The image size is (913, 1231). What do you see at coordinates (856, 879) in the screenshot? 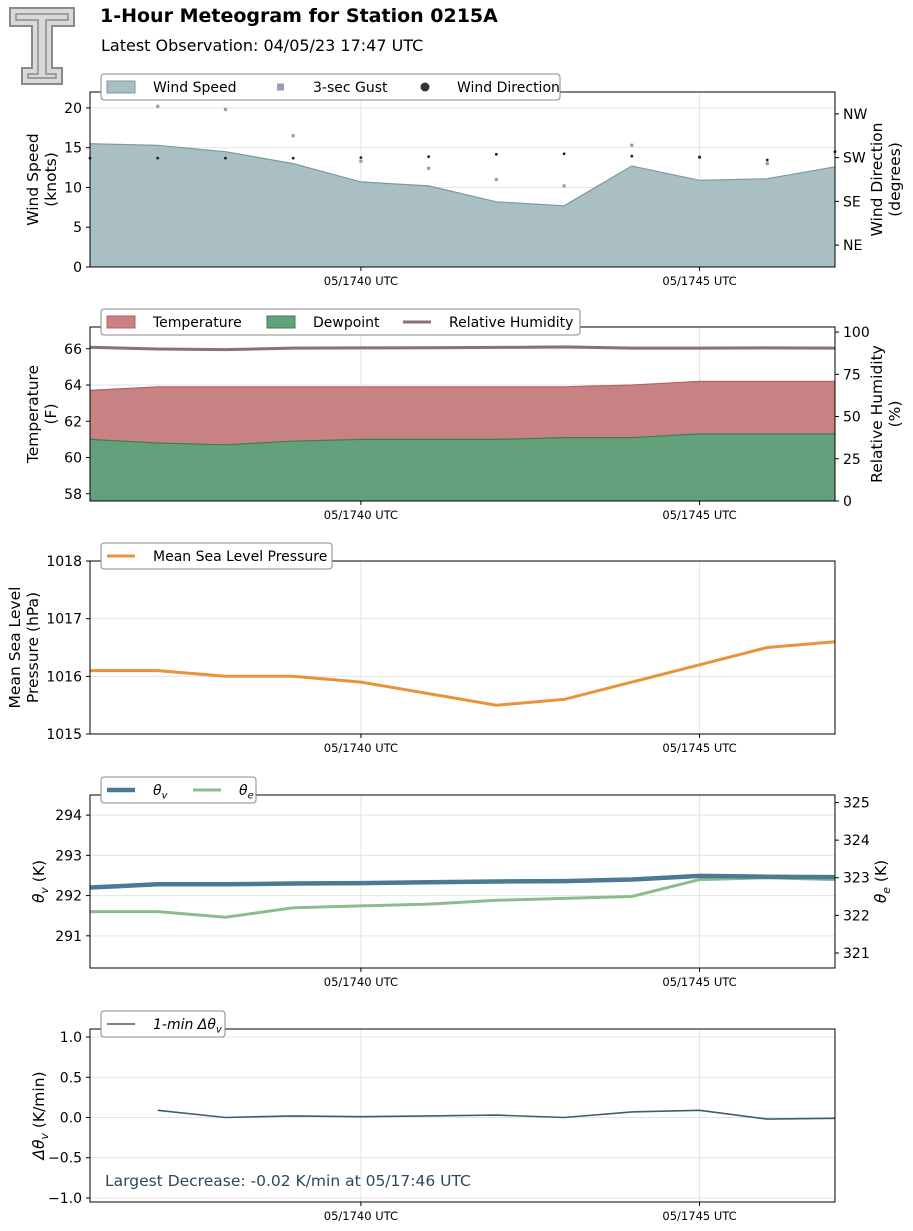
I see `y2-tick-label: 323` at bounding box center [856, 879].